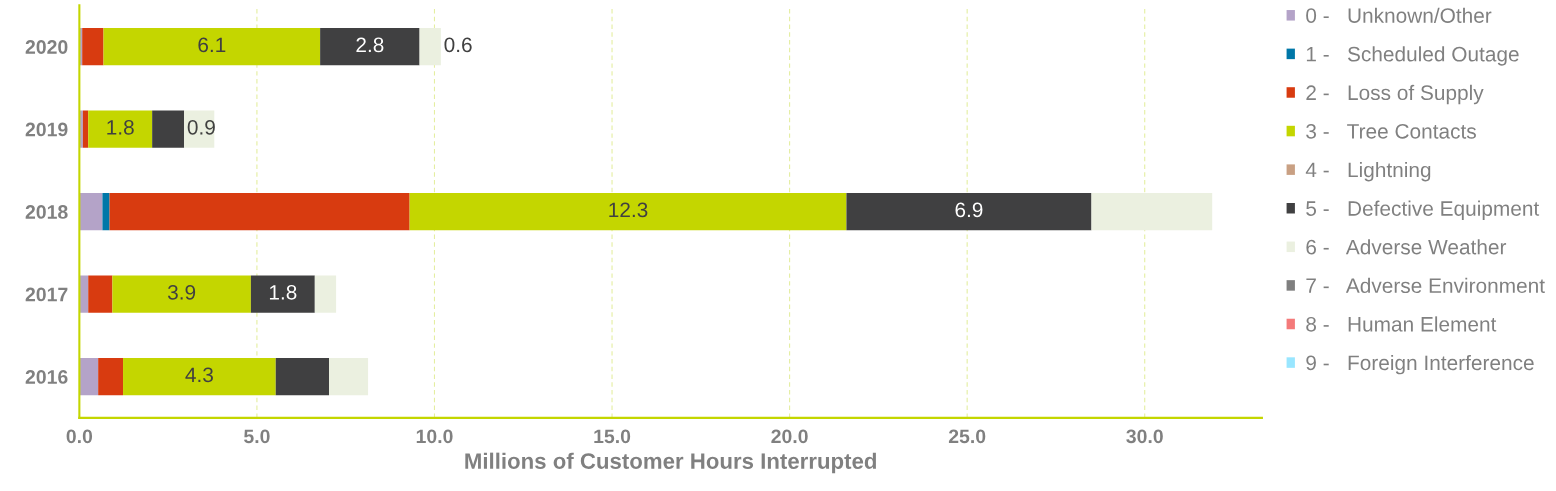 The height and width of the screenshot is (491, 1556). I want to click on legend-label: 2 - Loss of Supply, so click(1395, 94).